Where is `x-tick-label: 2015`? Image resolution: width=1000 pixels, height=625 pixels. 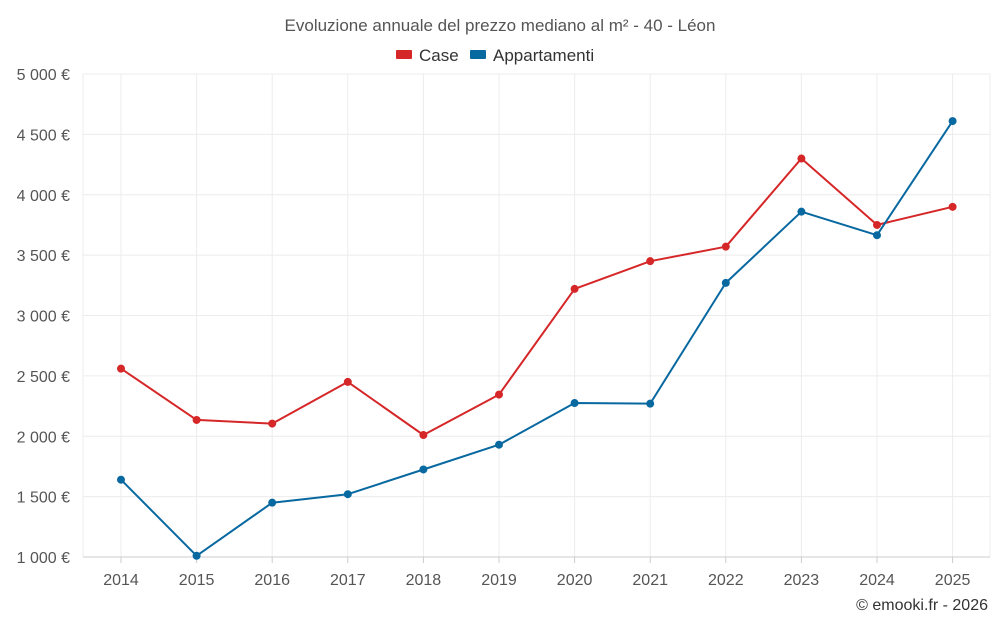
x-tick-label: 2015 is located at coordinates (197, 580).